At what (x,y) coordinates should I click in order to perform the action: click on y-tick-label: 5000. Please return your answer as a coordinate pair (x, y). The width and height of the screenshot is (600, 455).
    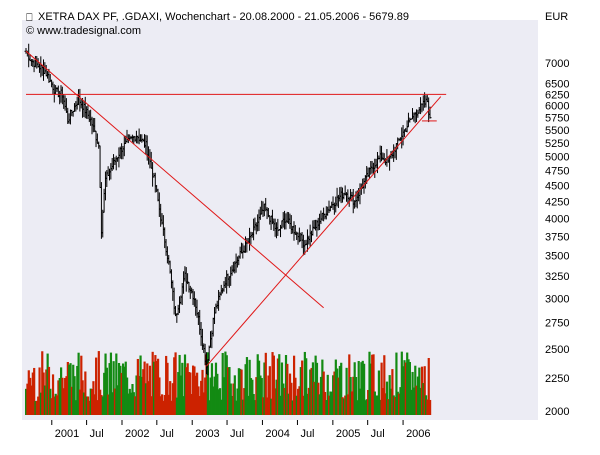
    Looking at the image, I should click on (557, 157).